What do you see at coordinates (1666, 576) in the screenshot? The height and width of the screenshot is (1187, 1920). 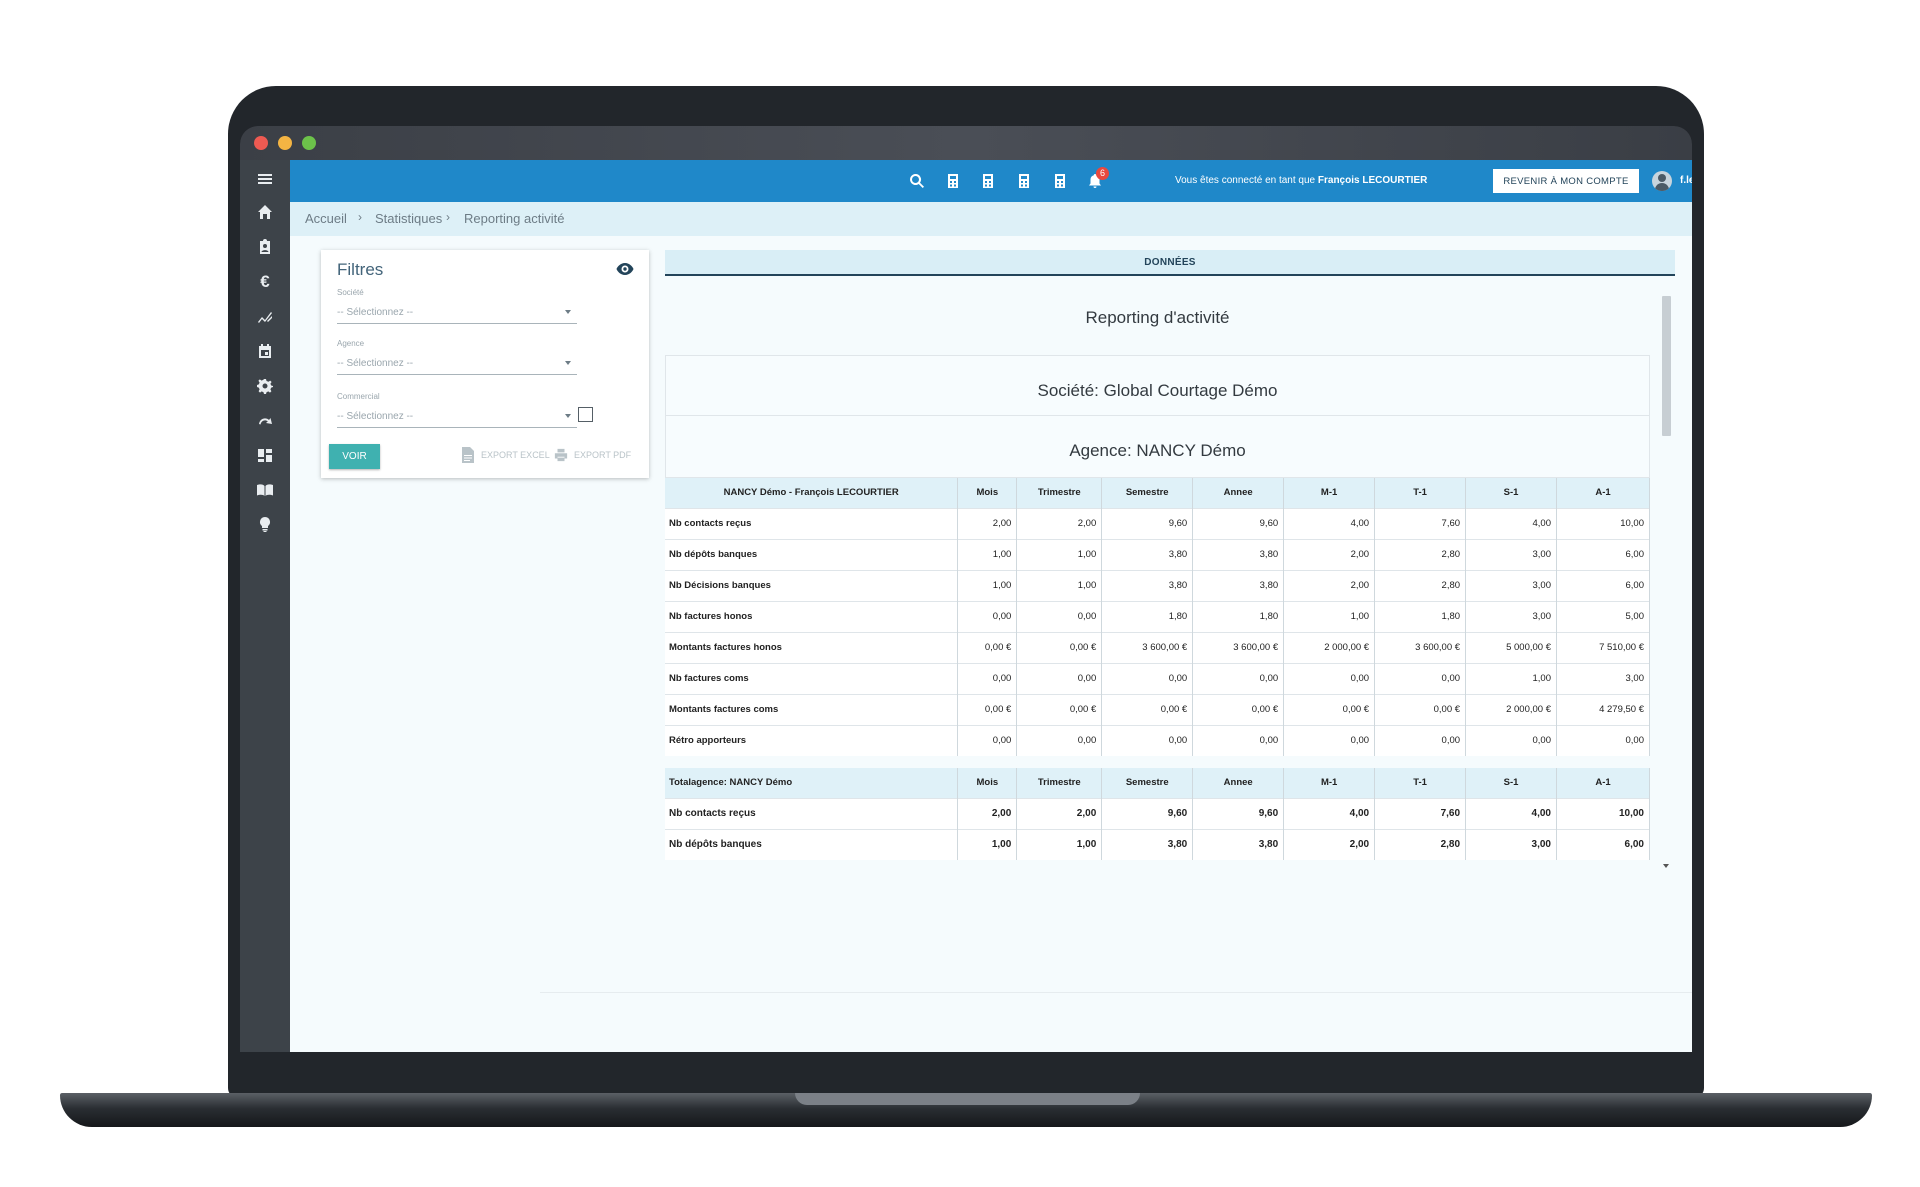 I see `vertical-scrollbar` at bounding box center [1666, 576].